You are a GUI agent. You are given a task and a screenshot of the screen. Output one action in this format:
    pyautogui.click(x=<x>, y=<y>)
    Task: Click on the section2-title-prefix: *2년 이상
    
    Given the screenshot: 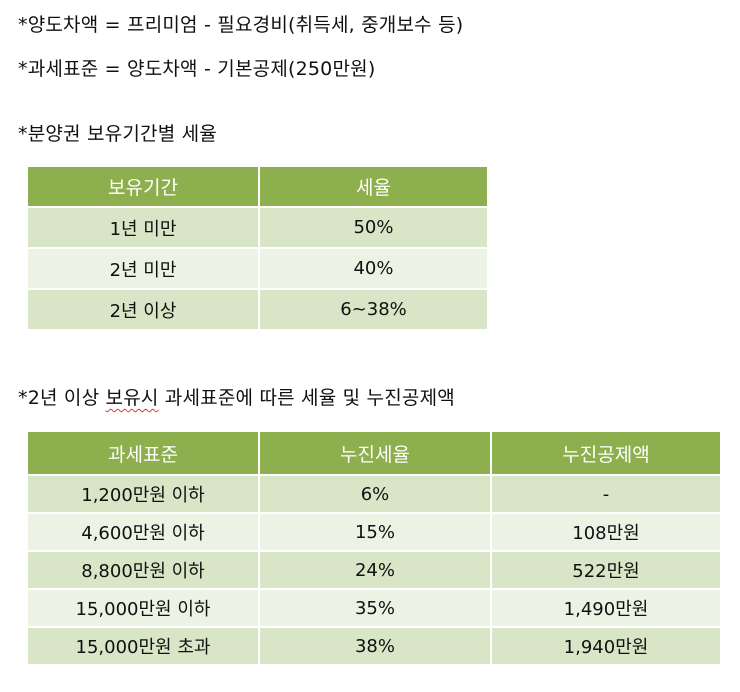 What is the action you would take?
    pyautogui.click(x=62, y=398)
    